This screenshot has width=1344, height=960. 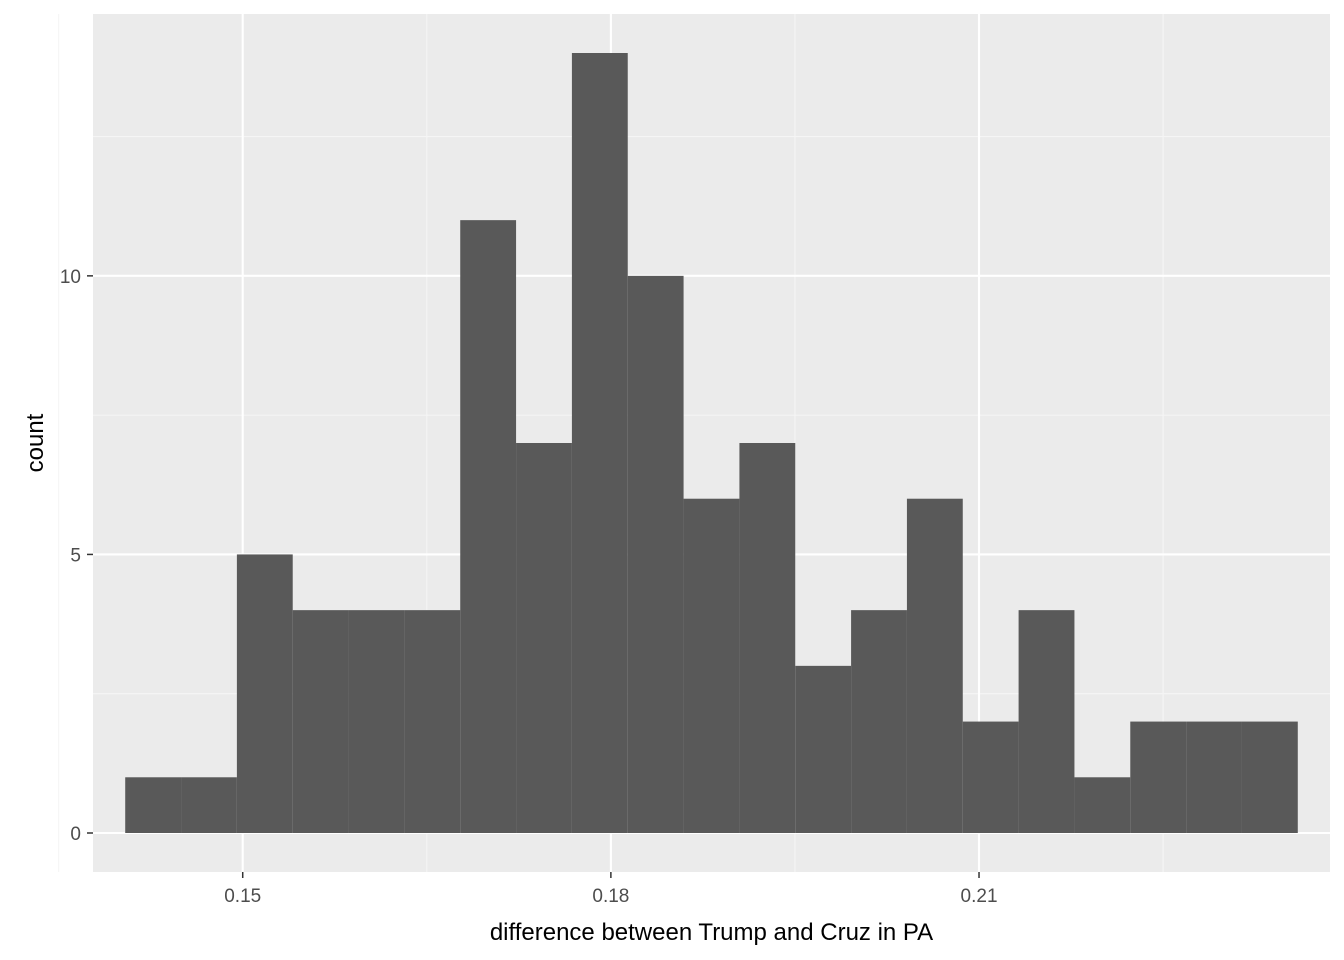 I want to click on y-axis-ticks: 0 5 10, so click(x=76, y=556).